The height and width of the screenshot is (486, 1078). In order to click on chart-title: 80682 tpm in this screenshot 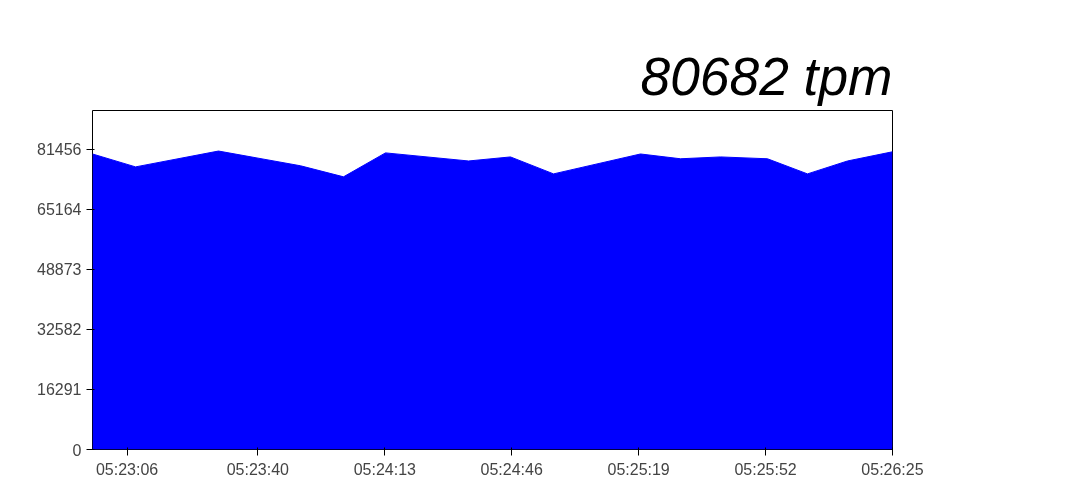, I will do `click(766, 76)`.